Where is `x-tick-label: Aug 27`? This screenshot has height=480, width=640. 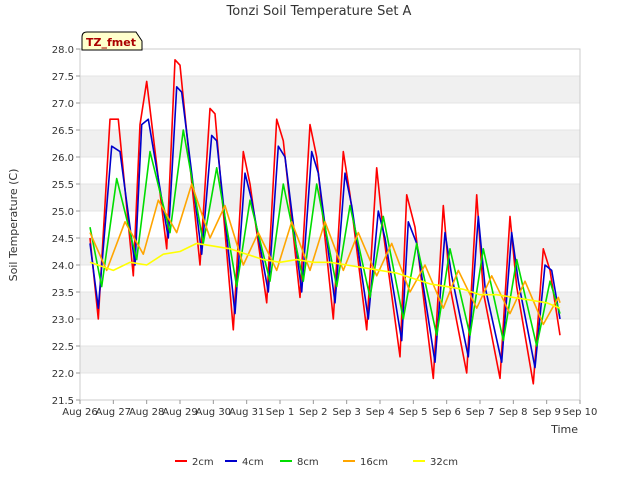 x-tick-label: Aug 27 is located at coordinates (113, 412).